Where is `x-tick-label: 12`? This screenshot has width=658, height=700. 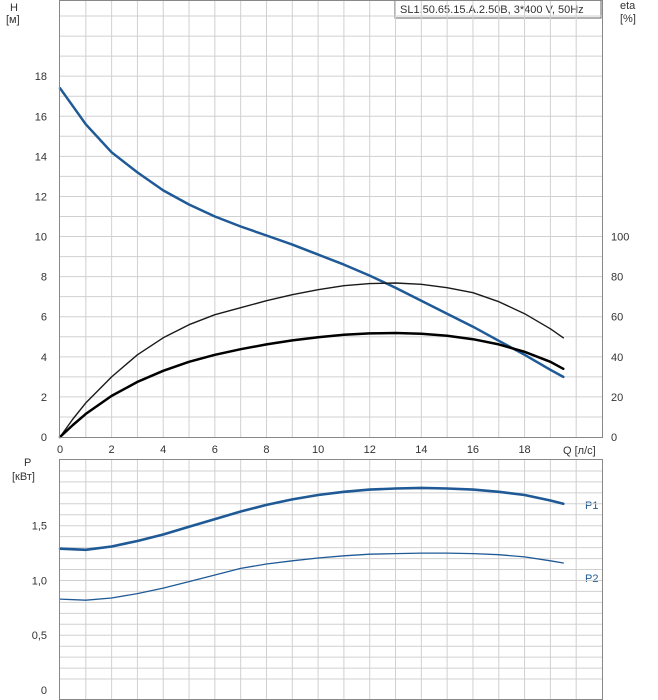
x-tick-label: 12 is located at coordinates (370, 450).